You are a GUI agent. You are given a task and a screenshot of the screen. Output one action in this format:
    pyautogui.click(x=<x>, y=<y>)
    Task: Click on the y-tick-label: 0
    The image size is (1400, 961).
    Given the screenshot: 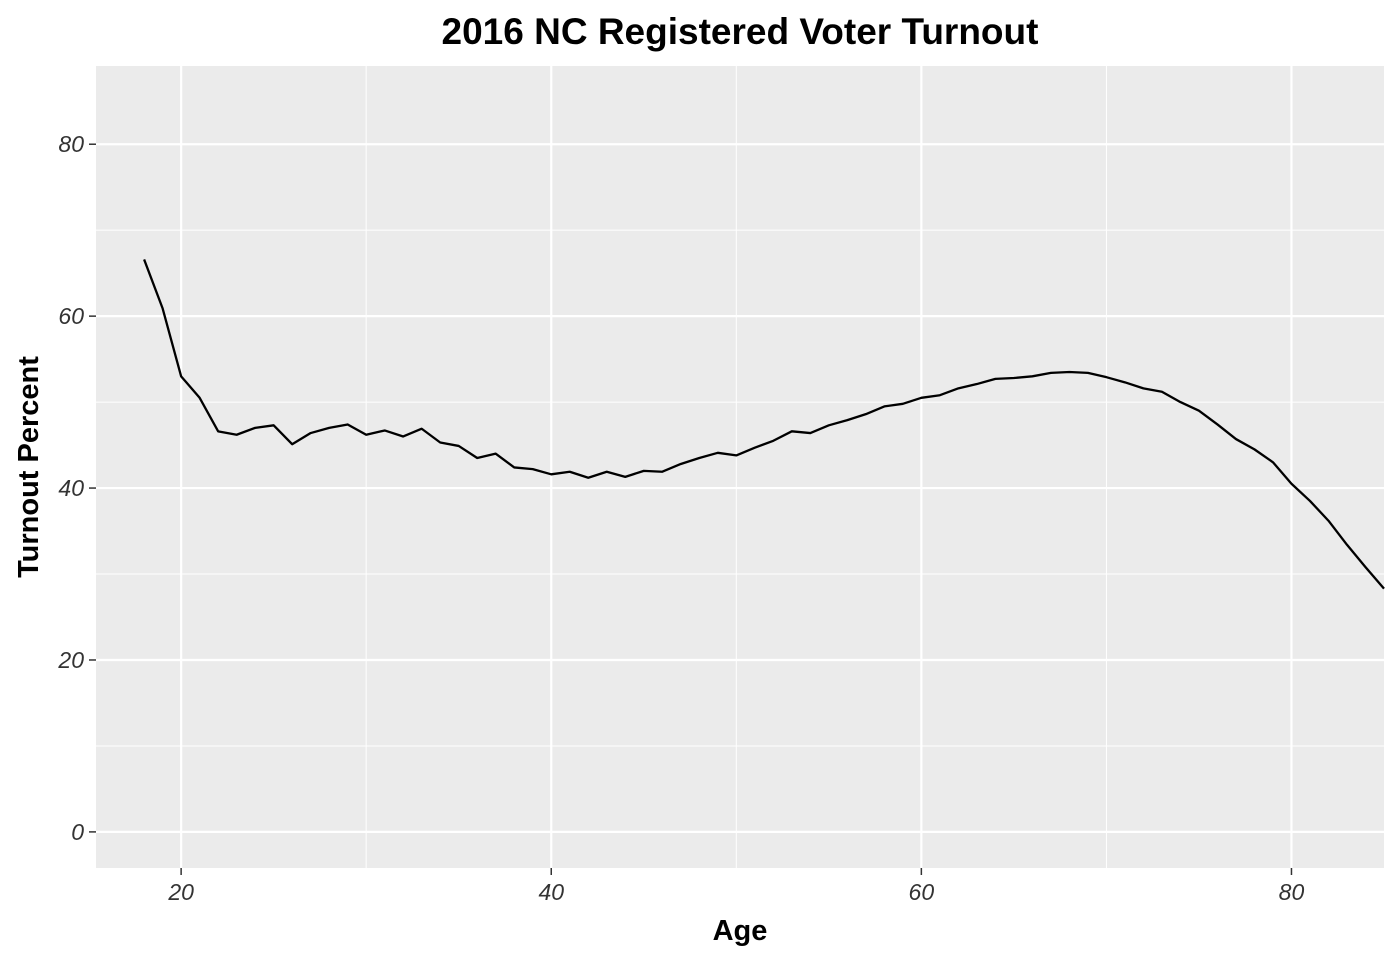 What is the action you would take?
    pyautogui.click(x=77, y=832)
    